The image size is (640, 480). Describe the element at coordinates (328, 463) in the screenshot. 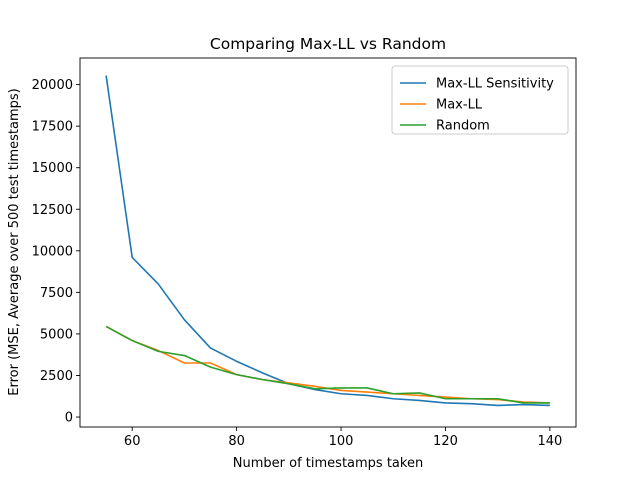

I see `x-axis-label: Number of timestamps taken` at that location.